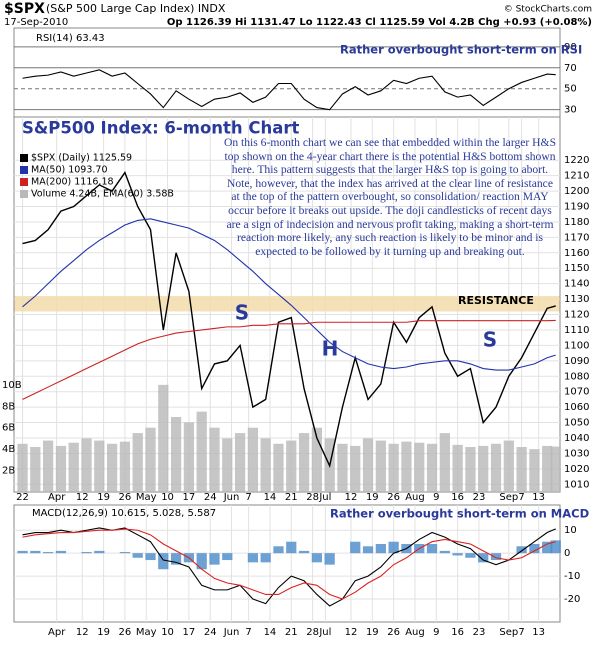  Describe the element at coordinates (548, 10) in the screenshot. I see `copyright: © StockCharts.com` at that location.